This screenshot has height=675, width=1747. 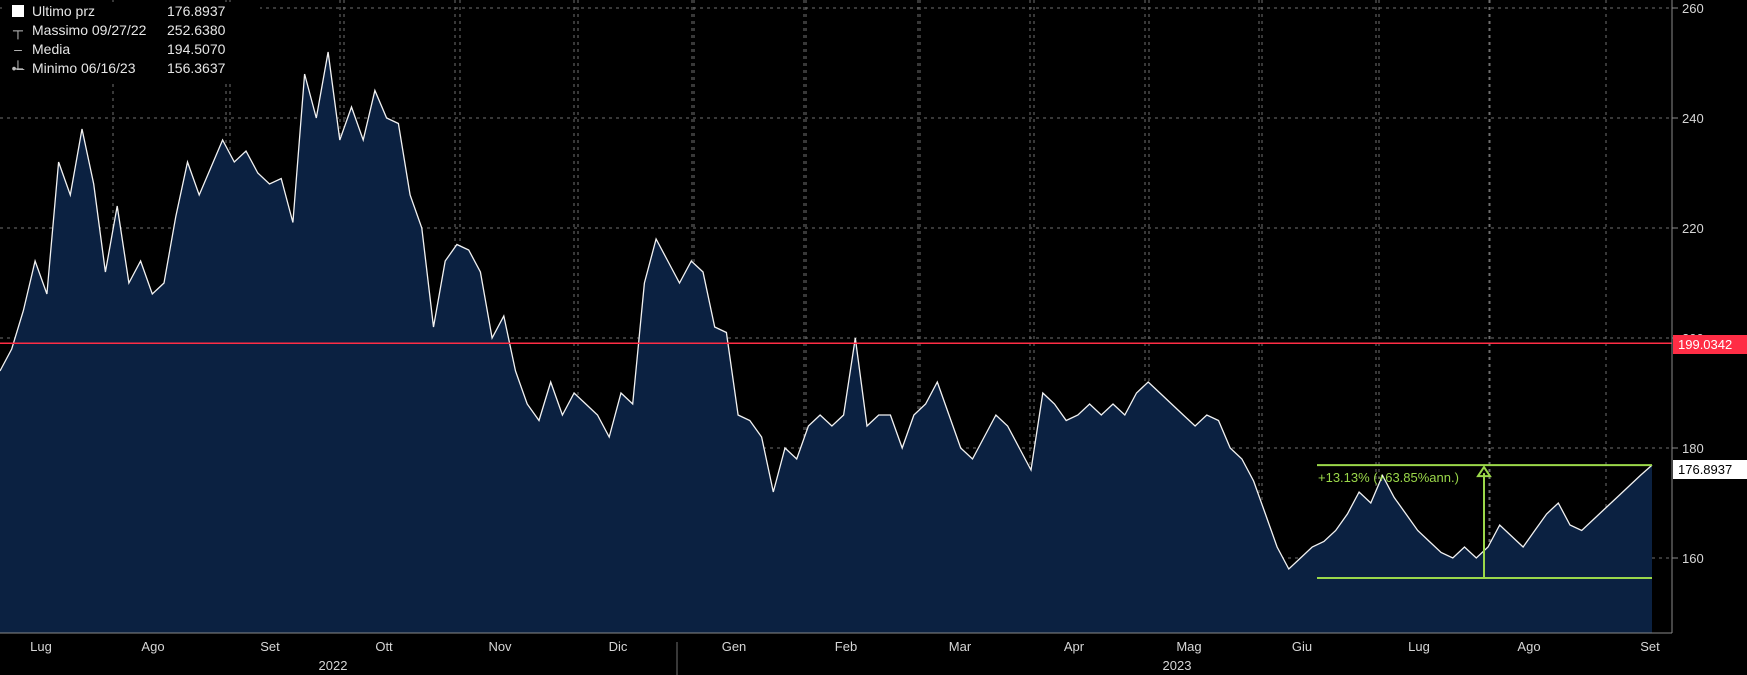 I want to click on x-tick-label: Ott, so click(x=384, y=646).